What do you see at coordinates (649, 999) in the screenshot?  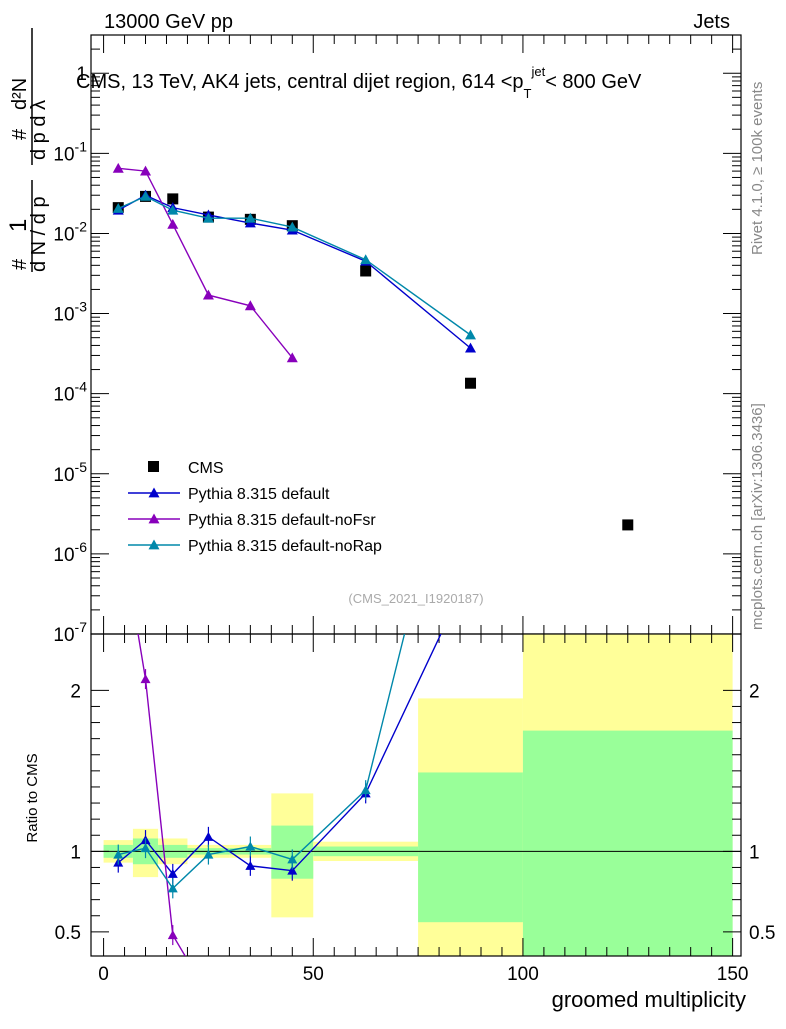 I see `xlabel: groomed multiplicity` at bounding box center [649, 999].